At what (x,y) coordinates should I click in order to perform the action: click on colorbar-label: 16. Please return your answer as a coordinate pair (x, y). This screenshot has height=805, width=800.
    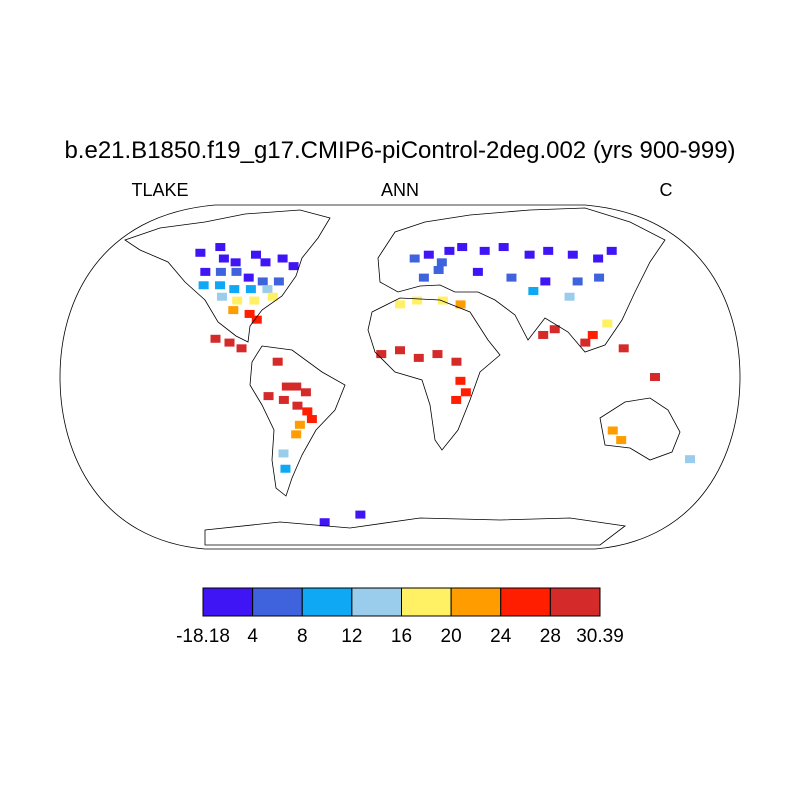
    Looking at the image, I should click on (401, 636).